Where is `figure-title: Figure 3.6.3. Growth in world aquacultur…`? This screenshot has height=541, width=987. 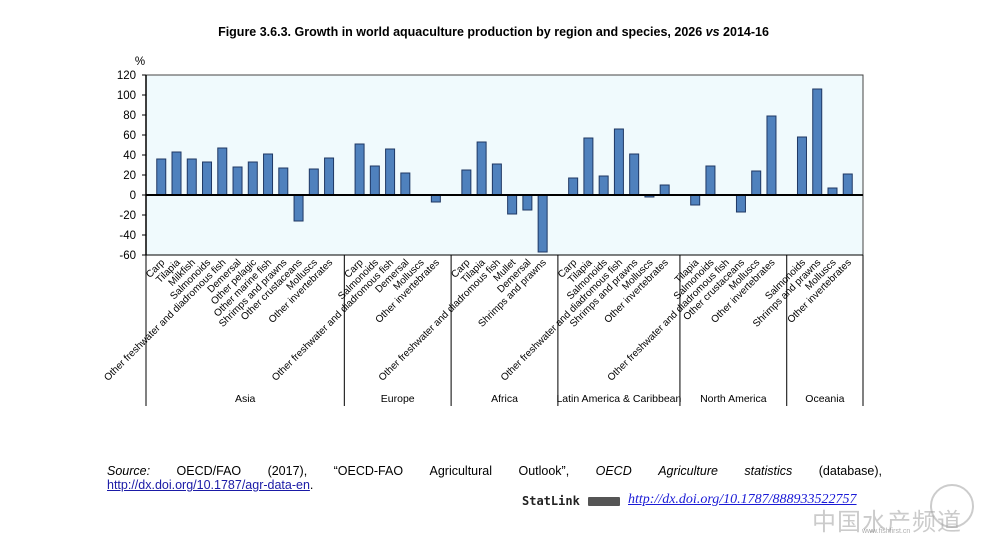 figure-title: Figure 3.6.3. Growth in world aquacultur… is located at coordinates (493, 32).